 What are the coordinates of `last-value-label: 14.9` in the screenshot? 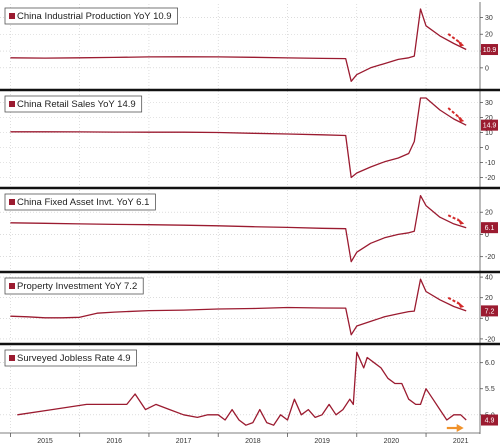 It's located at (490, 126).